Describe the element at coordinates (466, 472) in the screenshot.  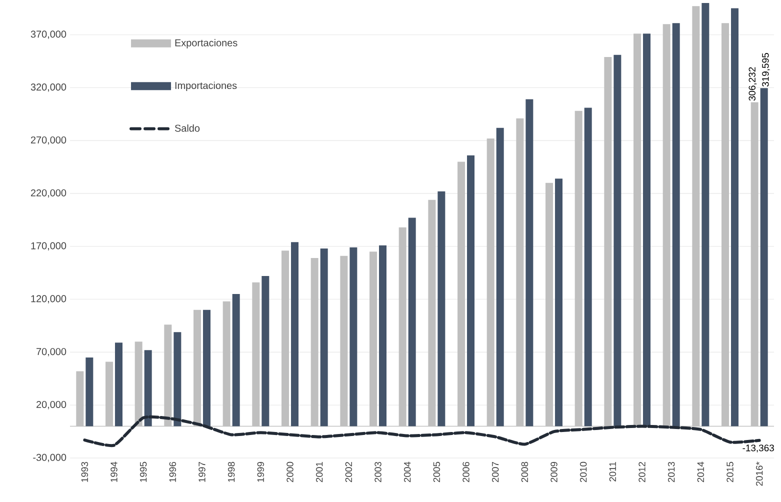
I see `x-tick-label: 2006` at that location.